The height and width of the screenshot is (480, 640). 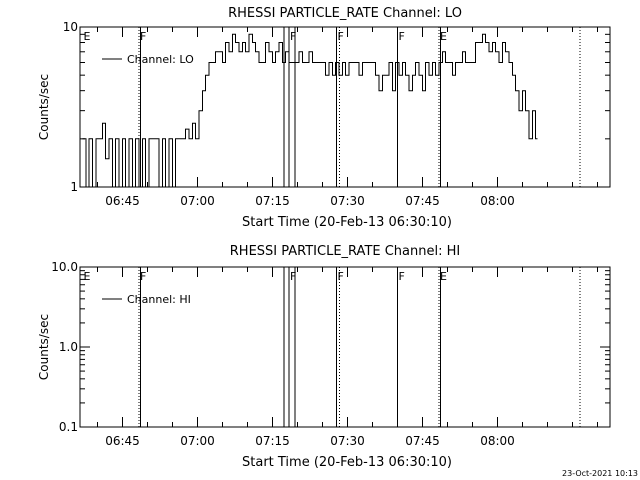 What do you see at coordinates (160, 59) in the screenshot?
I see `legend-label: Channel: LO` at bounding box center [160, 59].